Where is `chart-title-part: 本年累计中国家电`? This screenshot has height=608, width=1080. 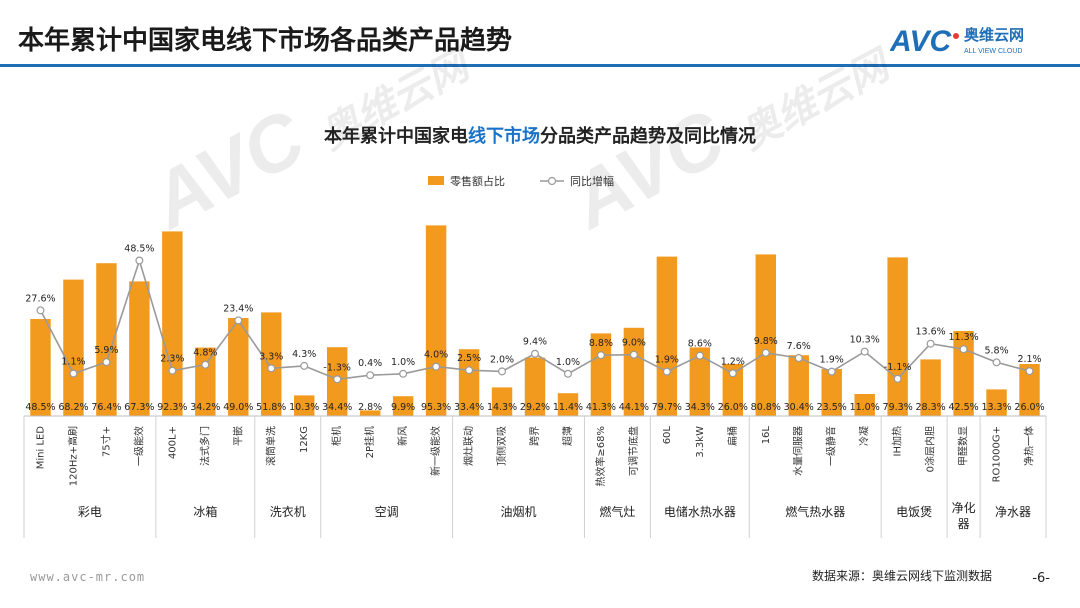 chart-title-part: 本年累计中国家电 is located at coordinates (396, 136).